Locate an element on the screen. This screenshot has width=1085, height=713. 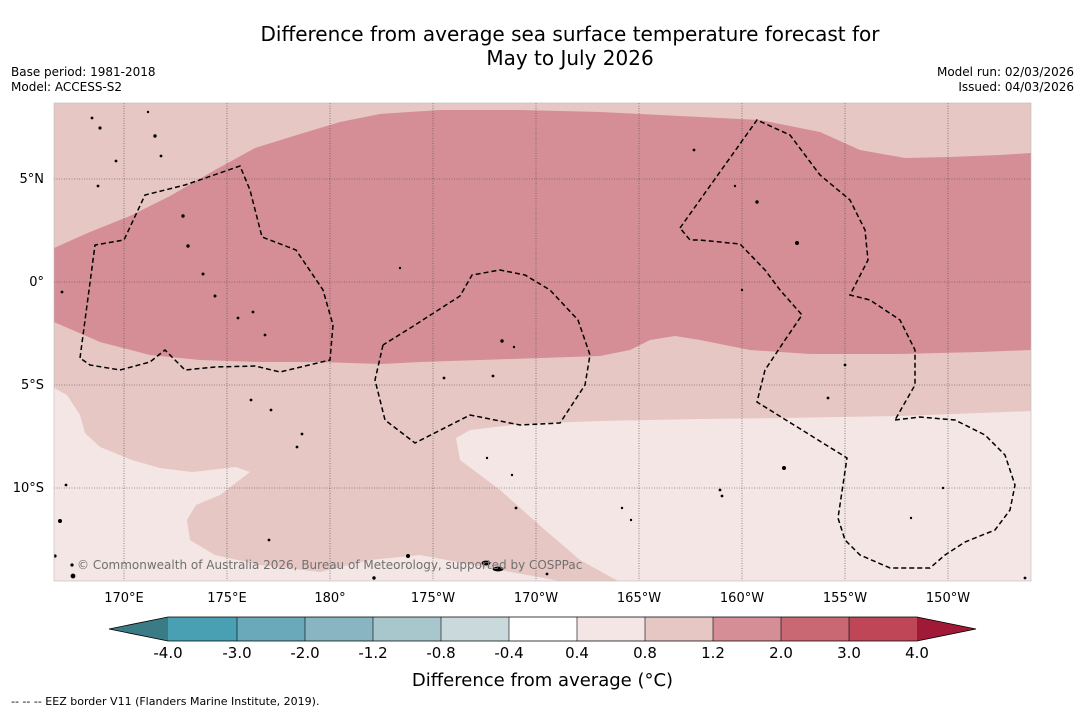
meta-right: Model run: 02/03/2026 Issued: 04/03/2026 is located at coordinates (1005, 80).